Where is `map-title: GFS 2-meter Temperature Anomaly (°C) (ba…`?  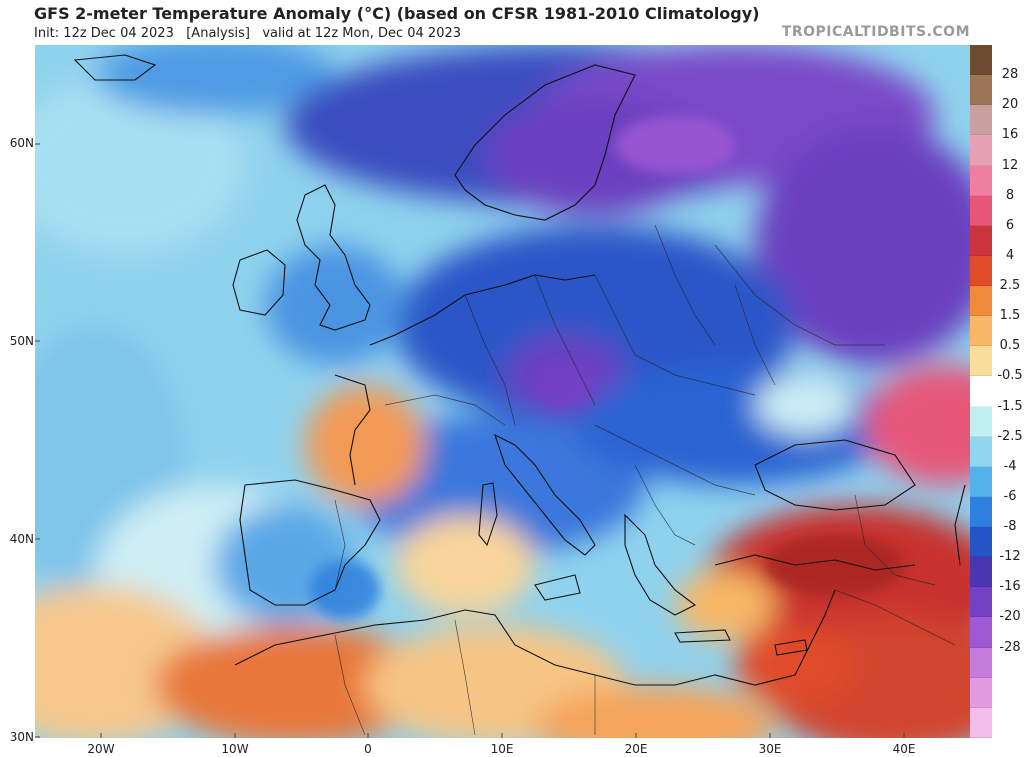
map-title: GFS 2-meter Temperature Anomaly (°C) (ba… is located at coordinates (397, 13).